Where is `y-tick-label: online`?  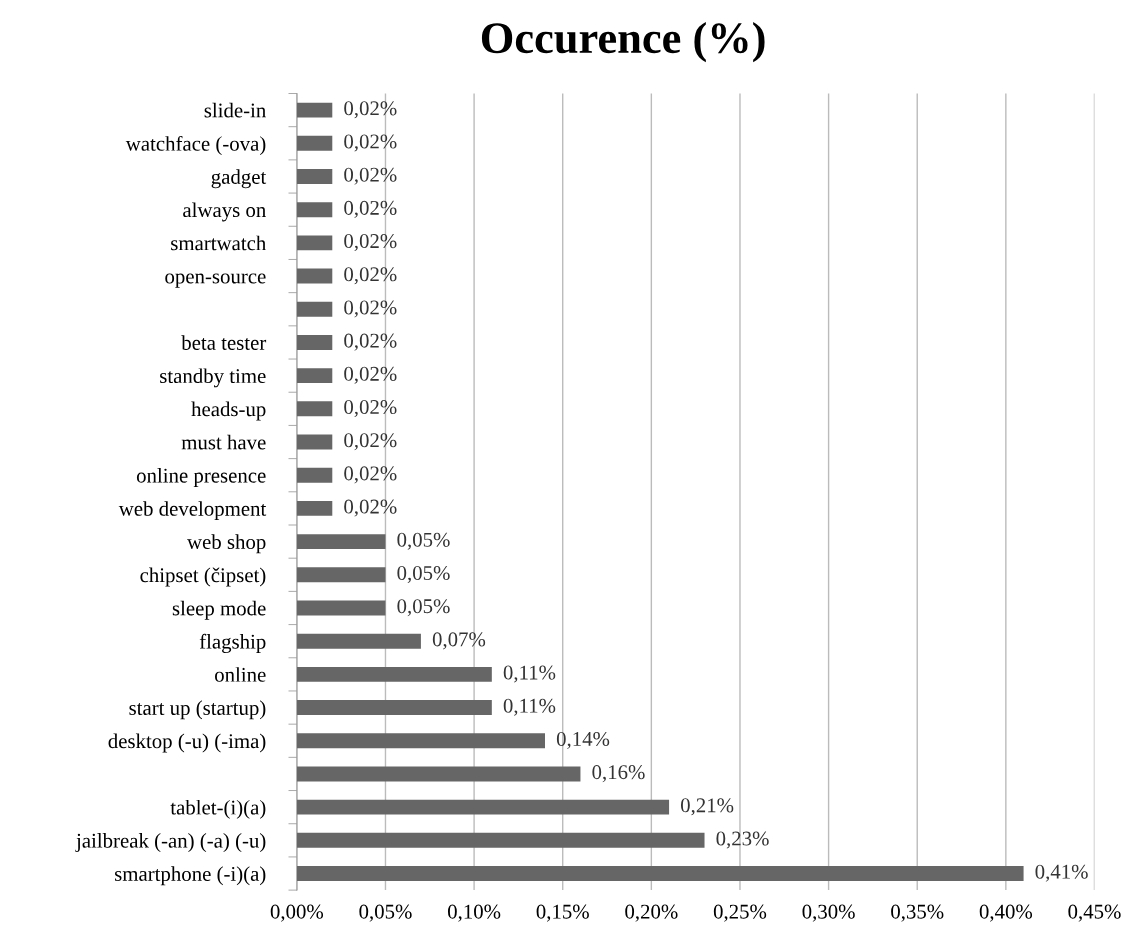
y-tick-label: online is located at coordinates (240, 674).